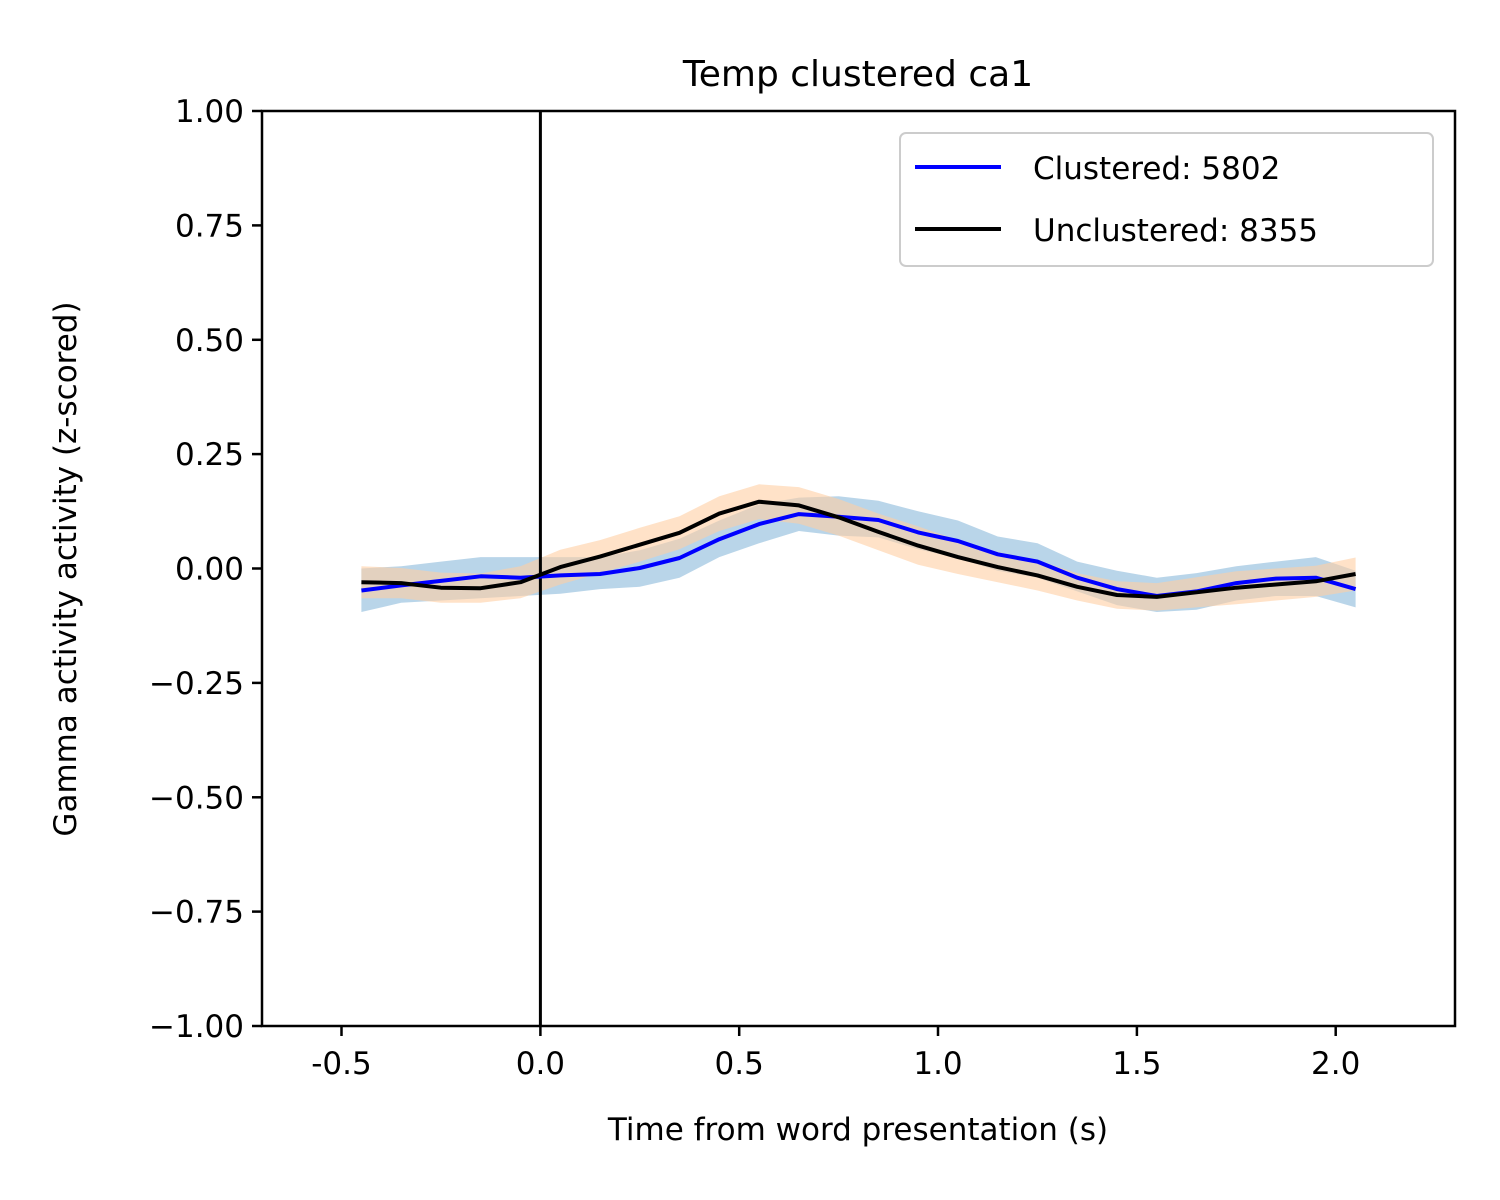  I want to click on legend: Clustered: 5802 Unclustered: 8355, so click(1166, 199).